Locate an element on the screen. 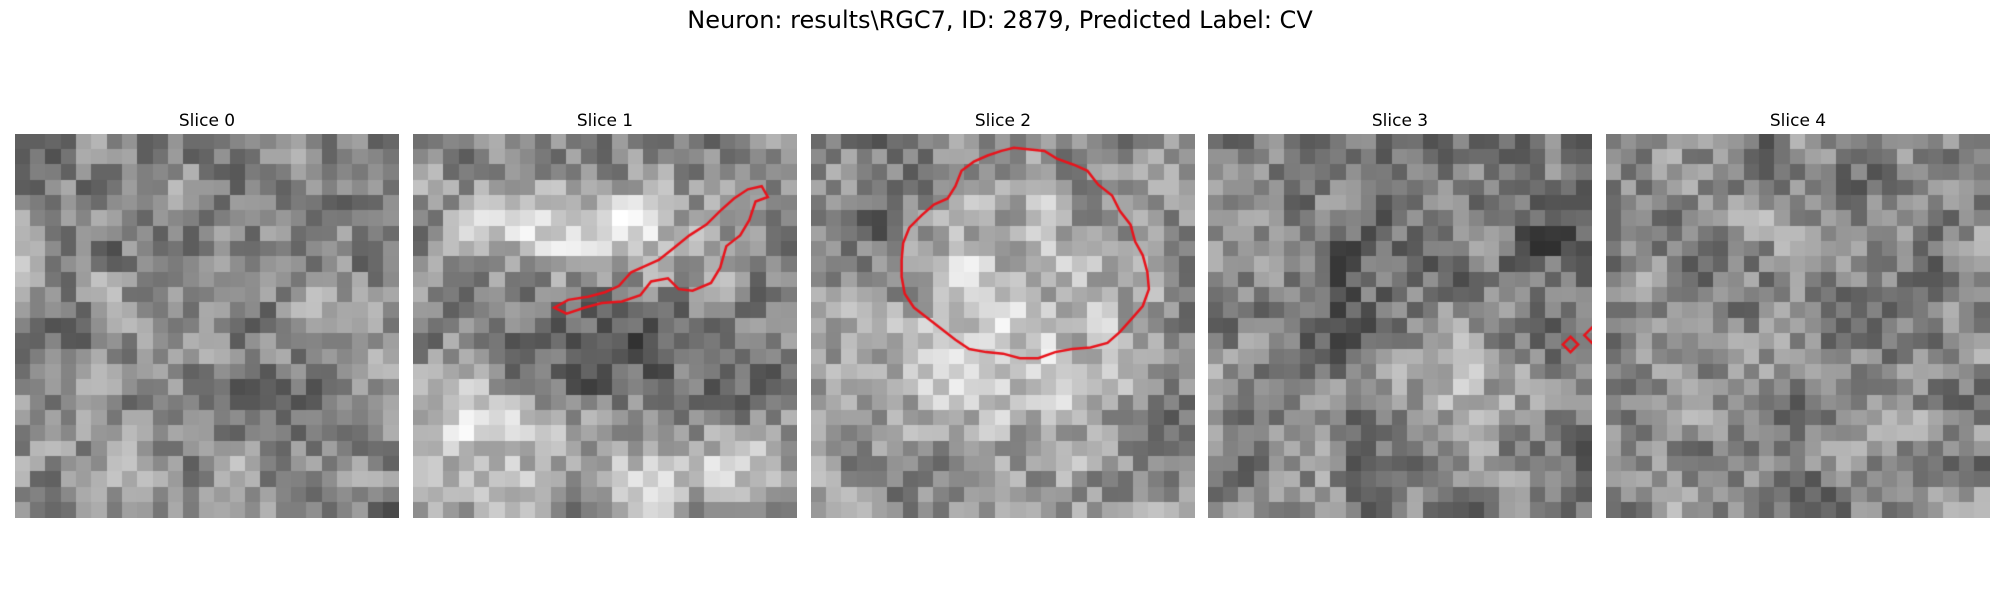 The width and height of the screenshot is (2000, 600). panel-slice-1: Slice 1 is located at coordinates (605, 313).